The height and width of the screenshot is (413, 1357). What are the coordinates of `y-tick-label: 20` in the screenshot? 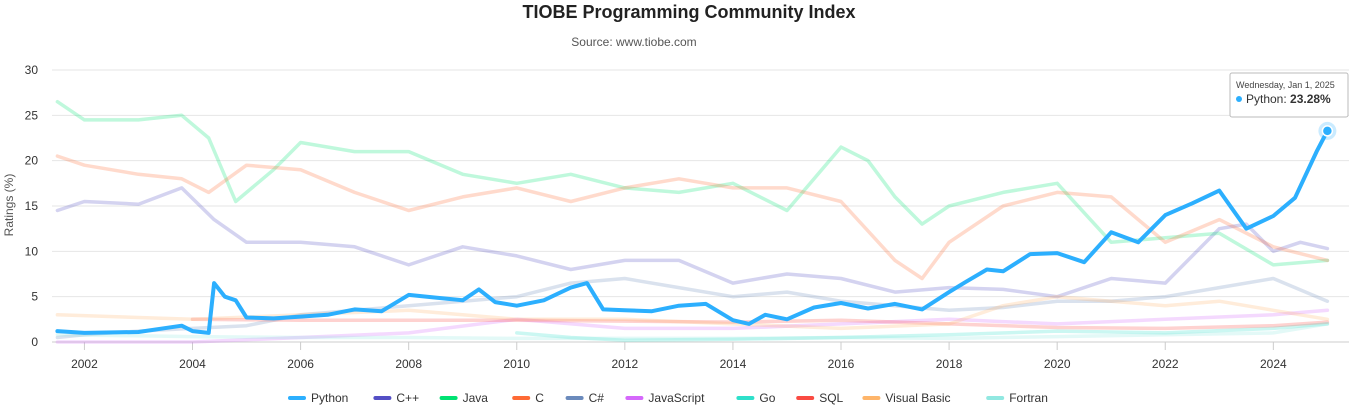 It's located at (32, 161).